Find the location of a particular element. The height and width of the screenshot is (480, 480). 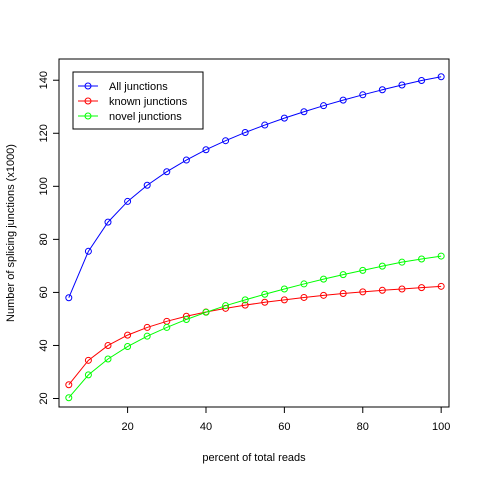

x-tick-label: 40 is located at coordinates (206, 427).